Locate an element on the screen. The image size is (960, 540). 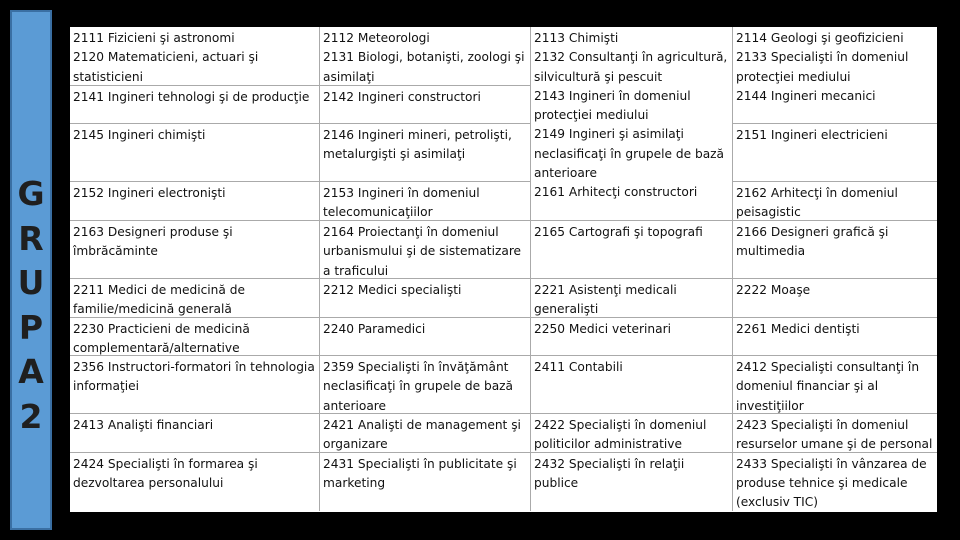
table-cell: 2152 Ingineri electronişti is located at coordinates (195, 201).